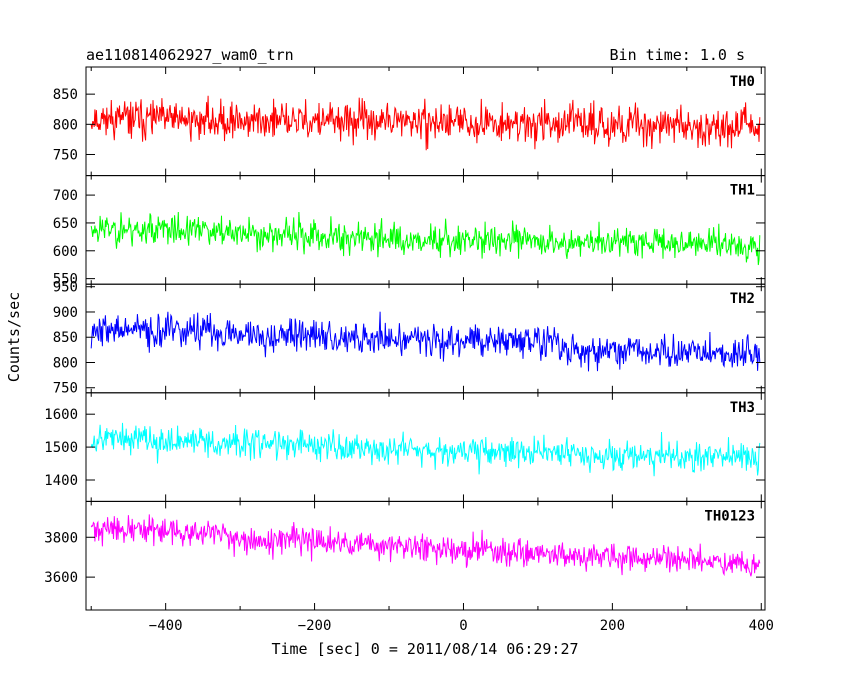 The height and width of the screenshot is (680, 850). Describe the element at coordinates (65, 280) in the screenshot. I see `y-tick-label: 550` at that location.